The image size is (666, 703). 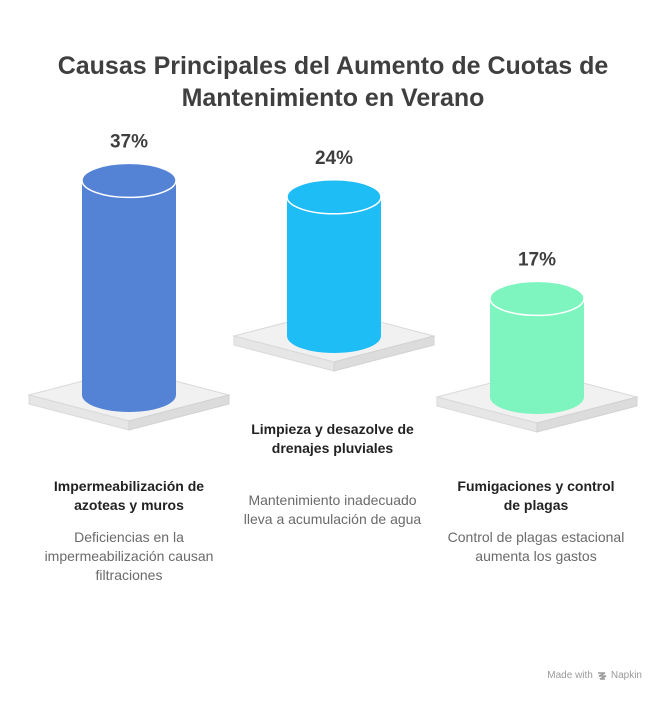 I want to click on napkin-brand: Napkin, so click(x=626, y=675).